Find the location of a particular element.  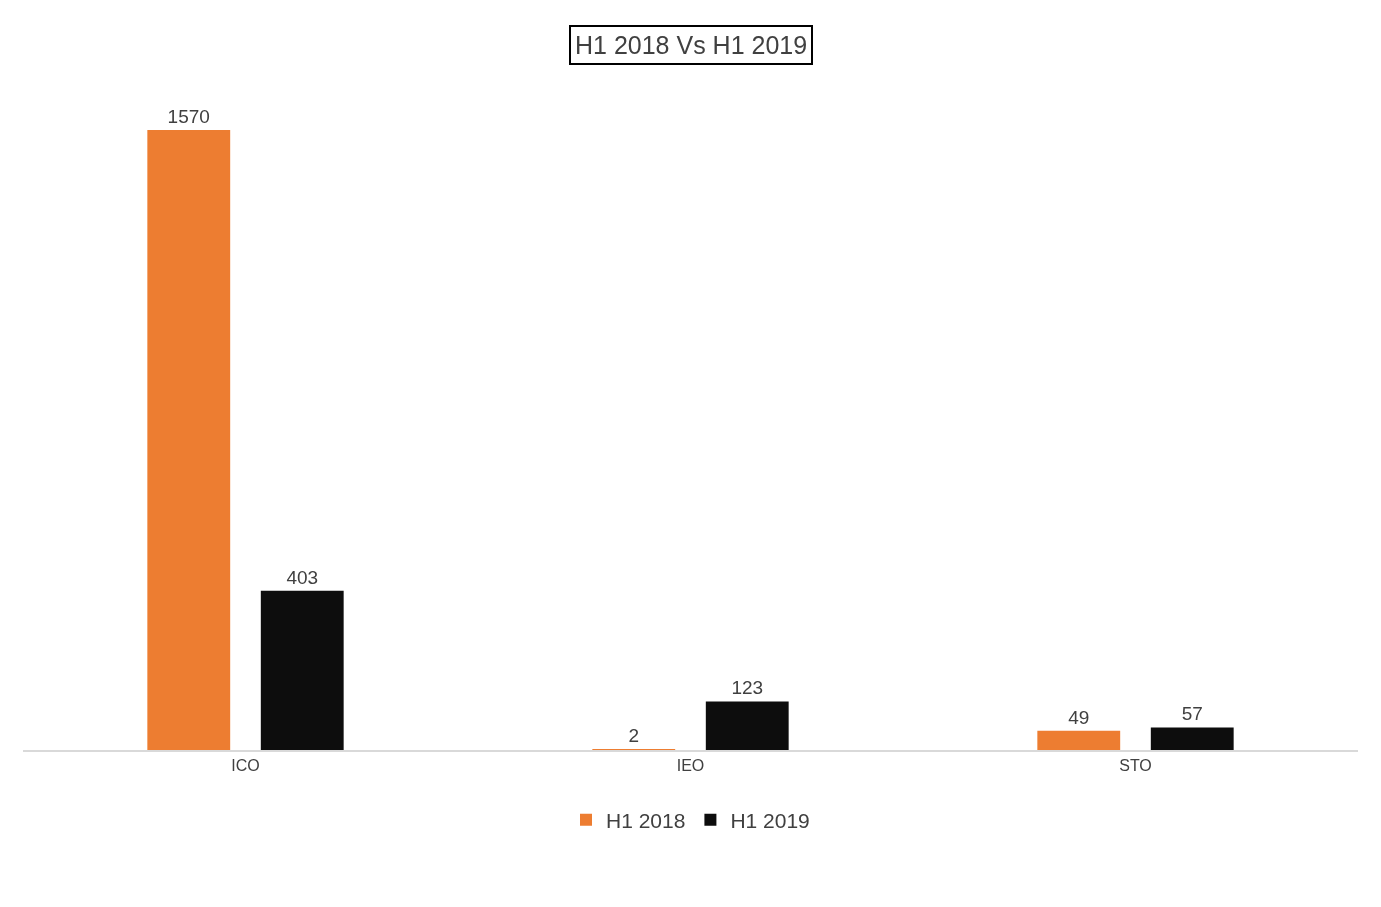

legend-label: H1 2019 is located at coordinates (770, 820).